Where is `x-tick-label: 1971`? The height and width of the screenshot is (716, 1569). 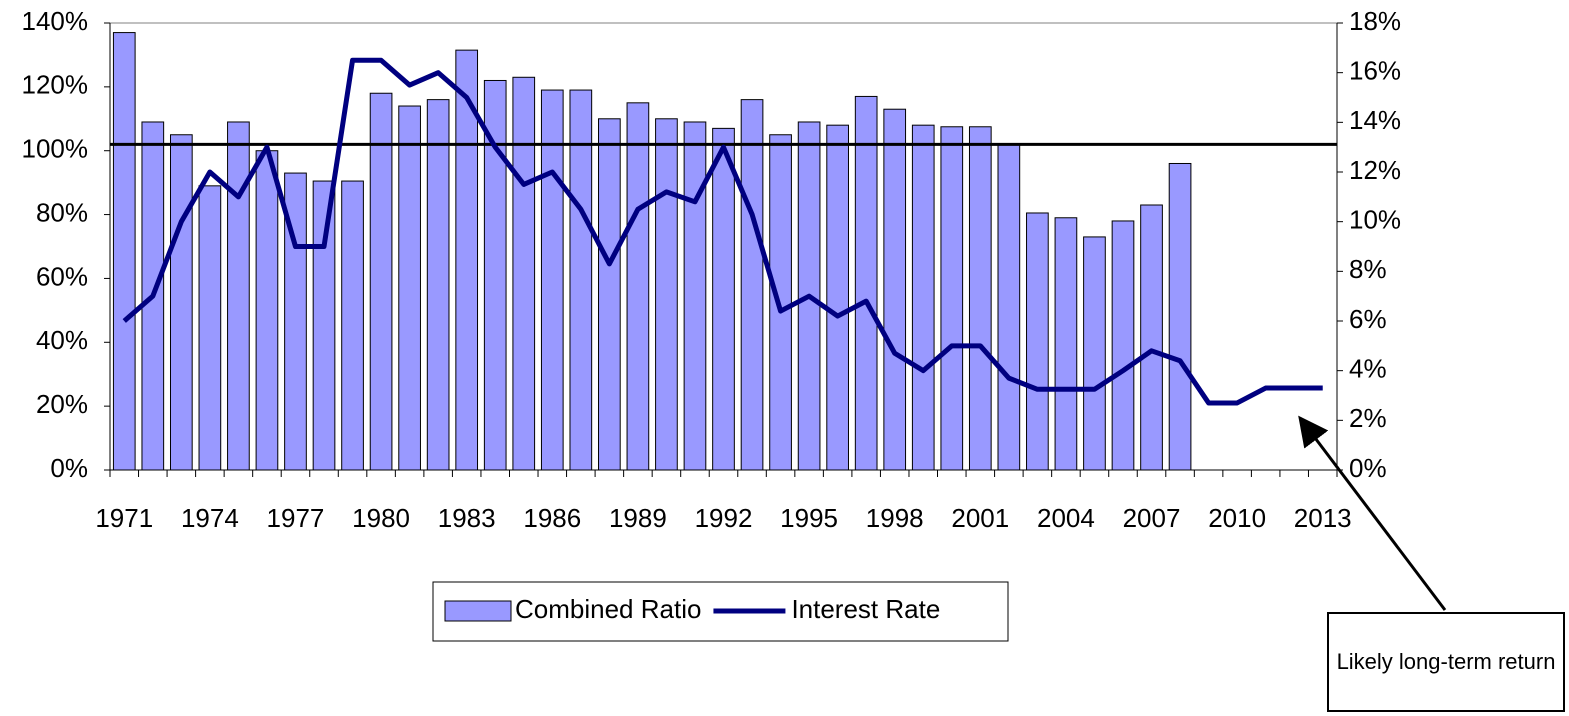 x-tick-label: 1971 is located at coordinates (124, 518).